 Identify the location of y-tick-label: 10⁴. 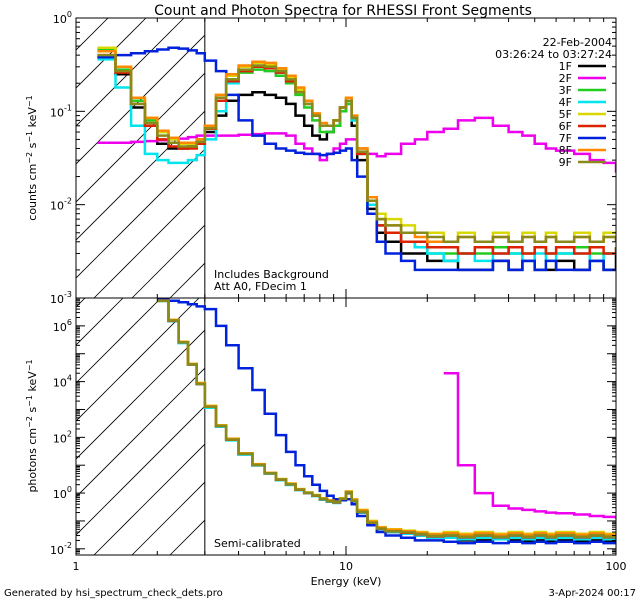
(62, 382).